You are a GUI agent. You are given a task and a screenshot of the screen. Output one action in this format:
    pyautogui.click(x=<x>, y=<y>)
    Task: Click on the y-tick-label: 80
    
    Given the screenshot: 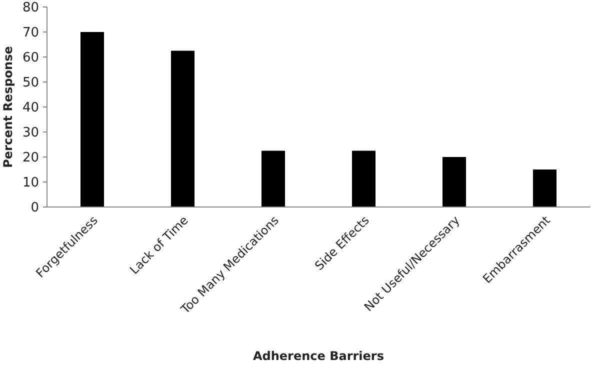 What is the action you would take?
    pyautogui.click(x=30, y=8)
    